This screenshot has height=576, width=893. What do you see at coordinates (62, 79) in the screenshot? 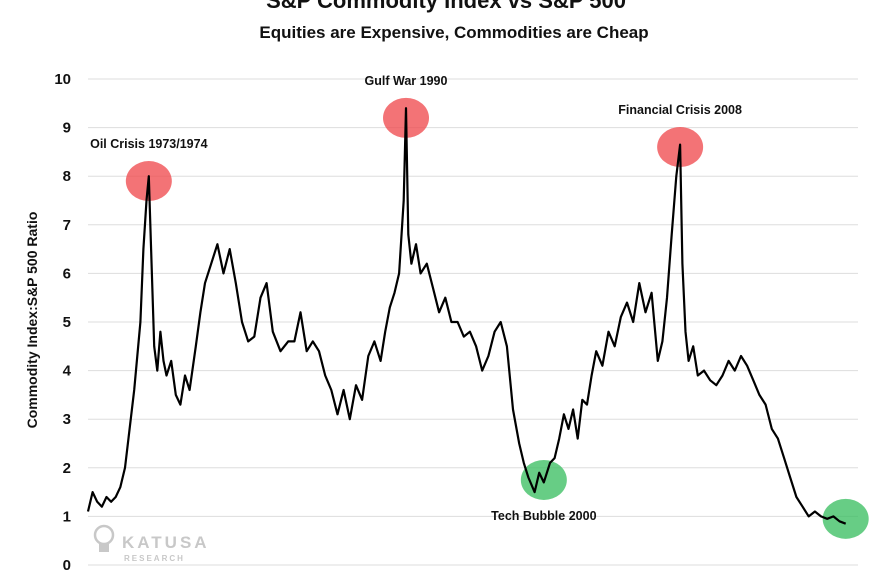
I see `y-tick-label: 10` at bounding box center [62, 79].